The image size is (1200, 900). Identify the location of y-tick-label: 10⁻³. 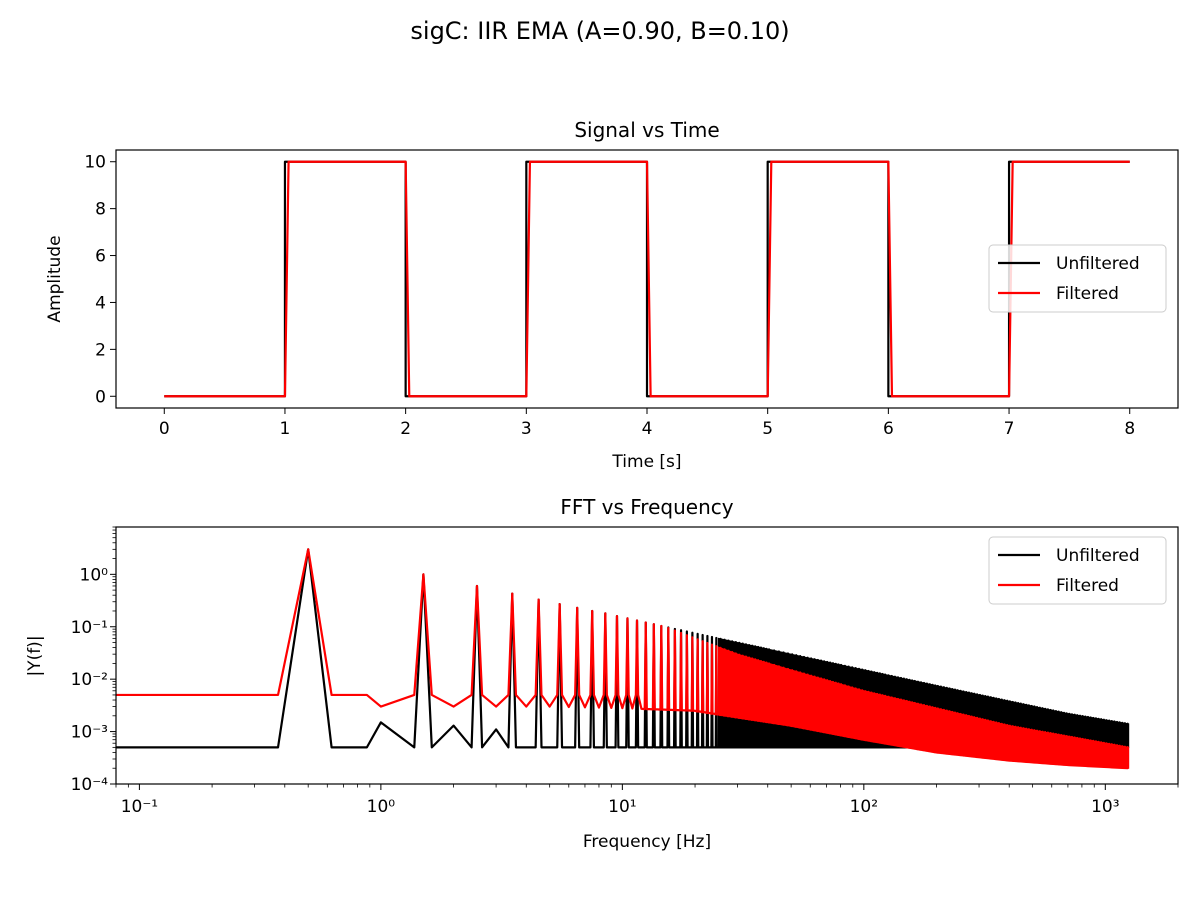
(89, 733).